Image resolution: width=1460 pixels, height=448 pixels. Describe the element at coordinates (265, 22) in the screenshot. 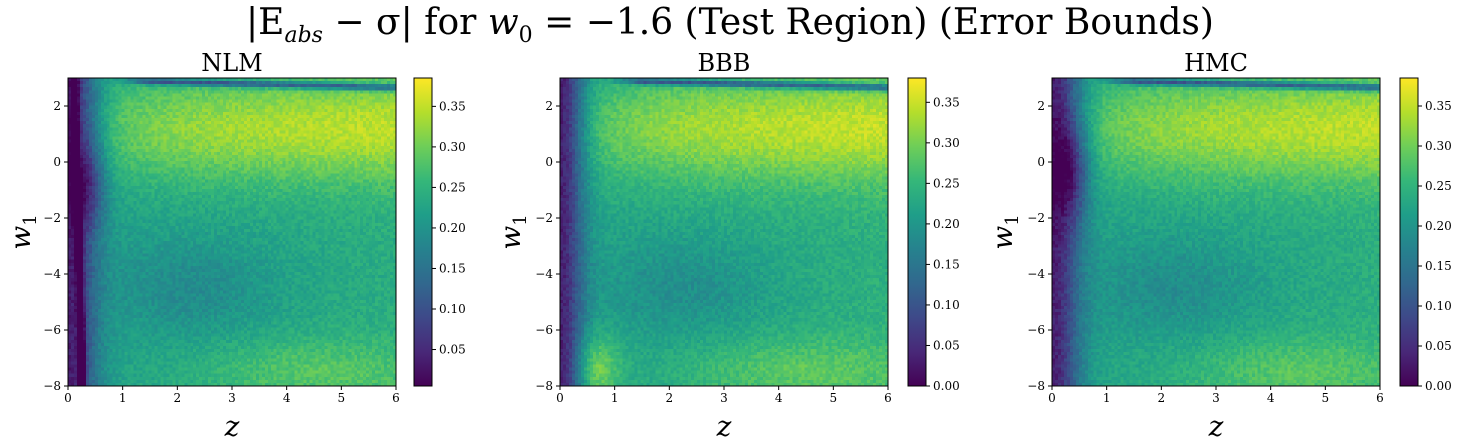

I see `title-lhs: |E` at that location.